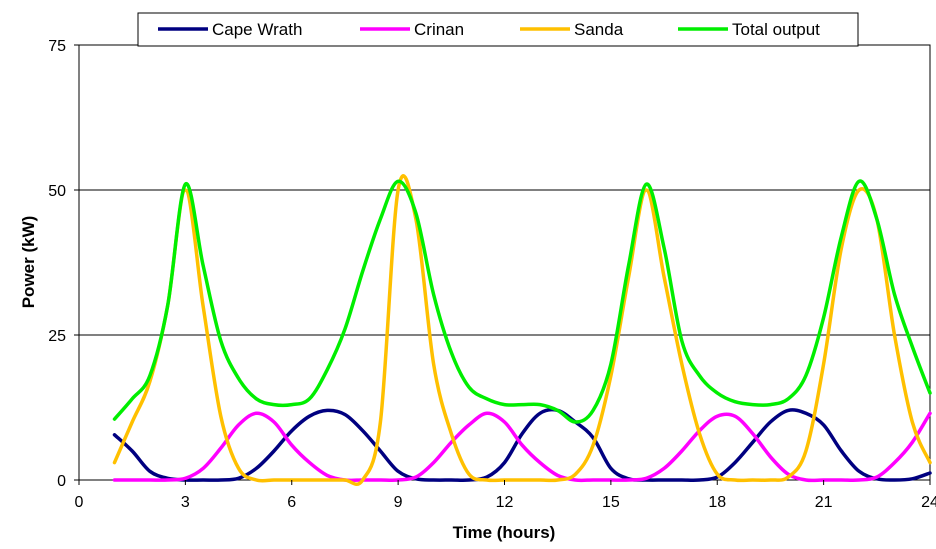  Describe the element at coordinates (57, 191) in the screenshot. I see `y-tick-label: 50` at that location.